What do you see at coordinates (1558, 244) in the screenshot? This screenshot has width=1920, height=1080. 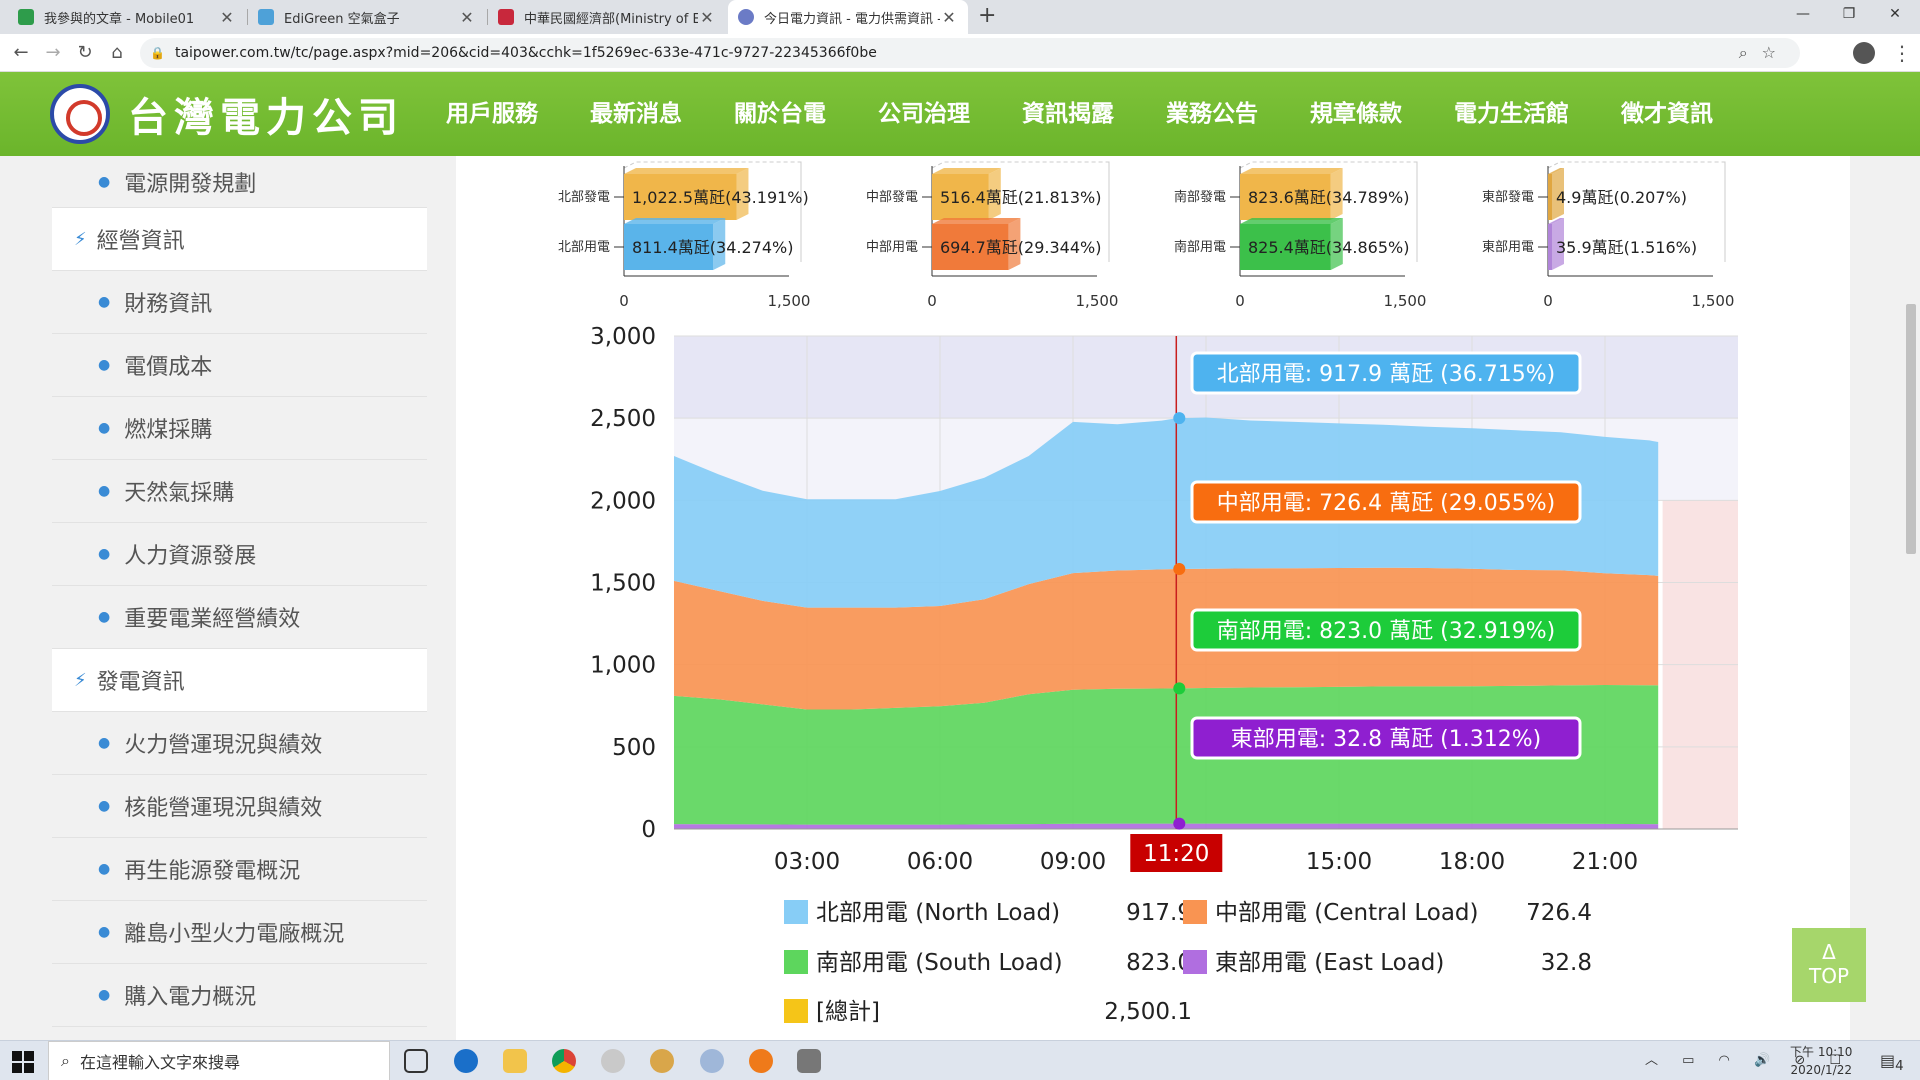 I see `load-bar-side` at bounding box center [1558, 244].